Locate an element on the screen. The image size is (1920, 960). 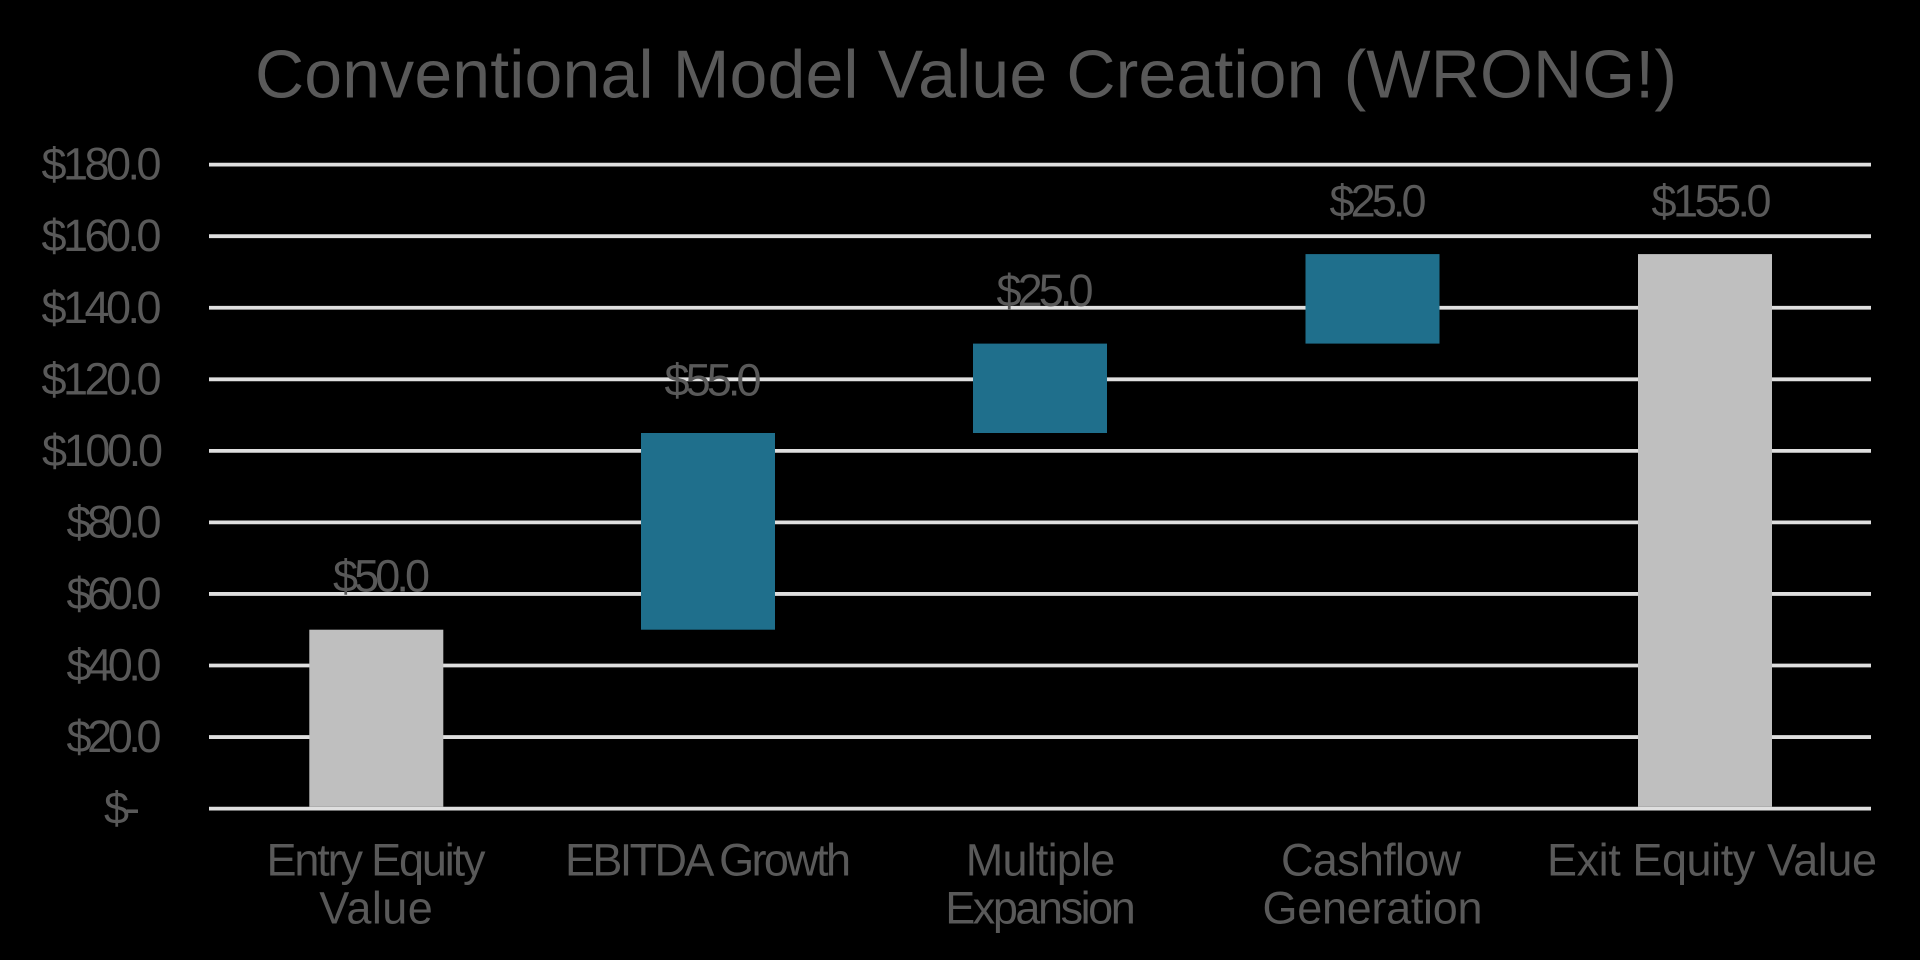
svg-text: $100.0 is located at coordinates (102, 450).